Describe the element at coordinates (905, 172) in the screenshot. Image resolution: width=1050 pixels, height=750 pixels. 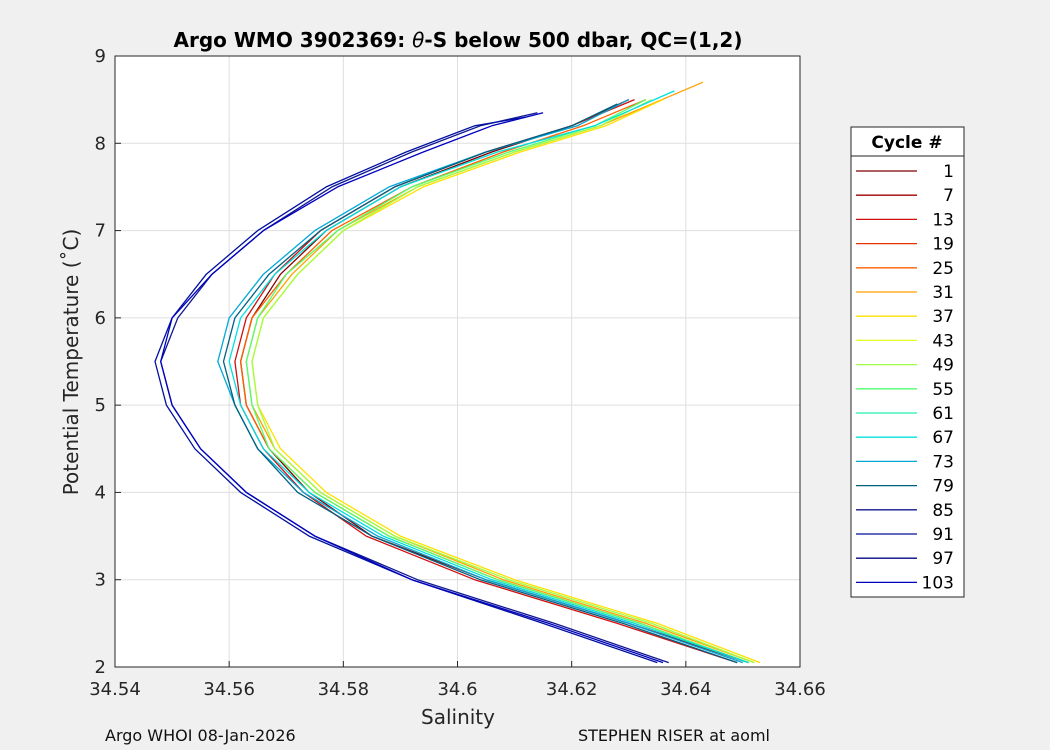
I see `legend-entry: 1` at that location.